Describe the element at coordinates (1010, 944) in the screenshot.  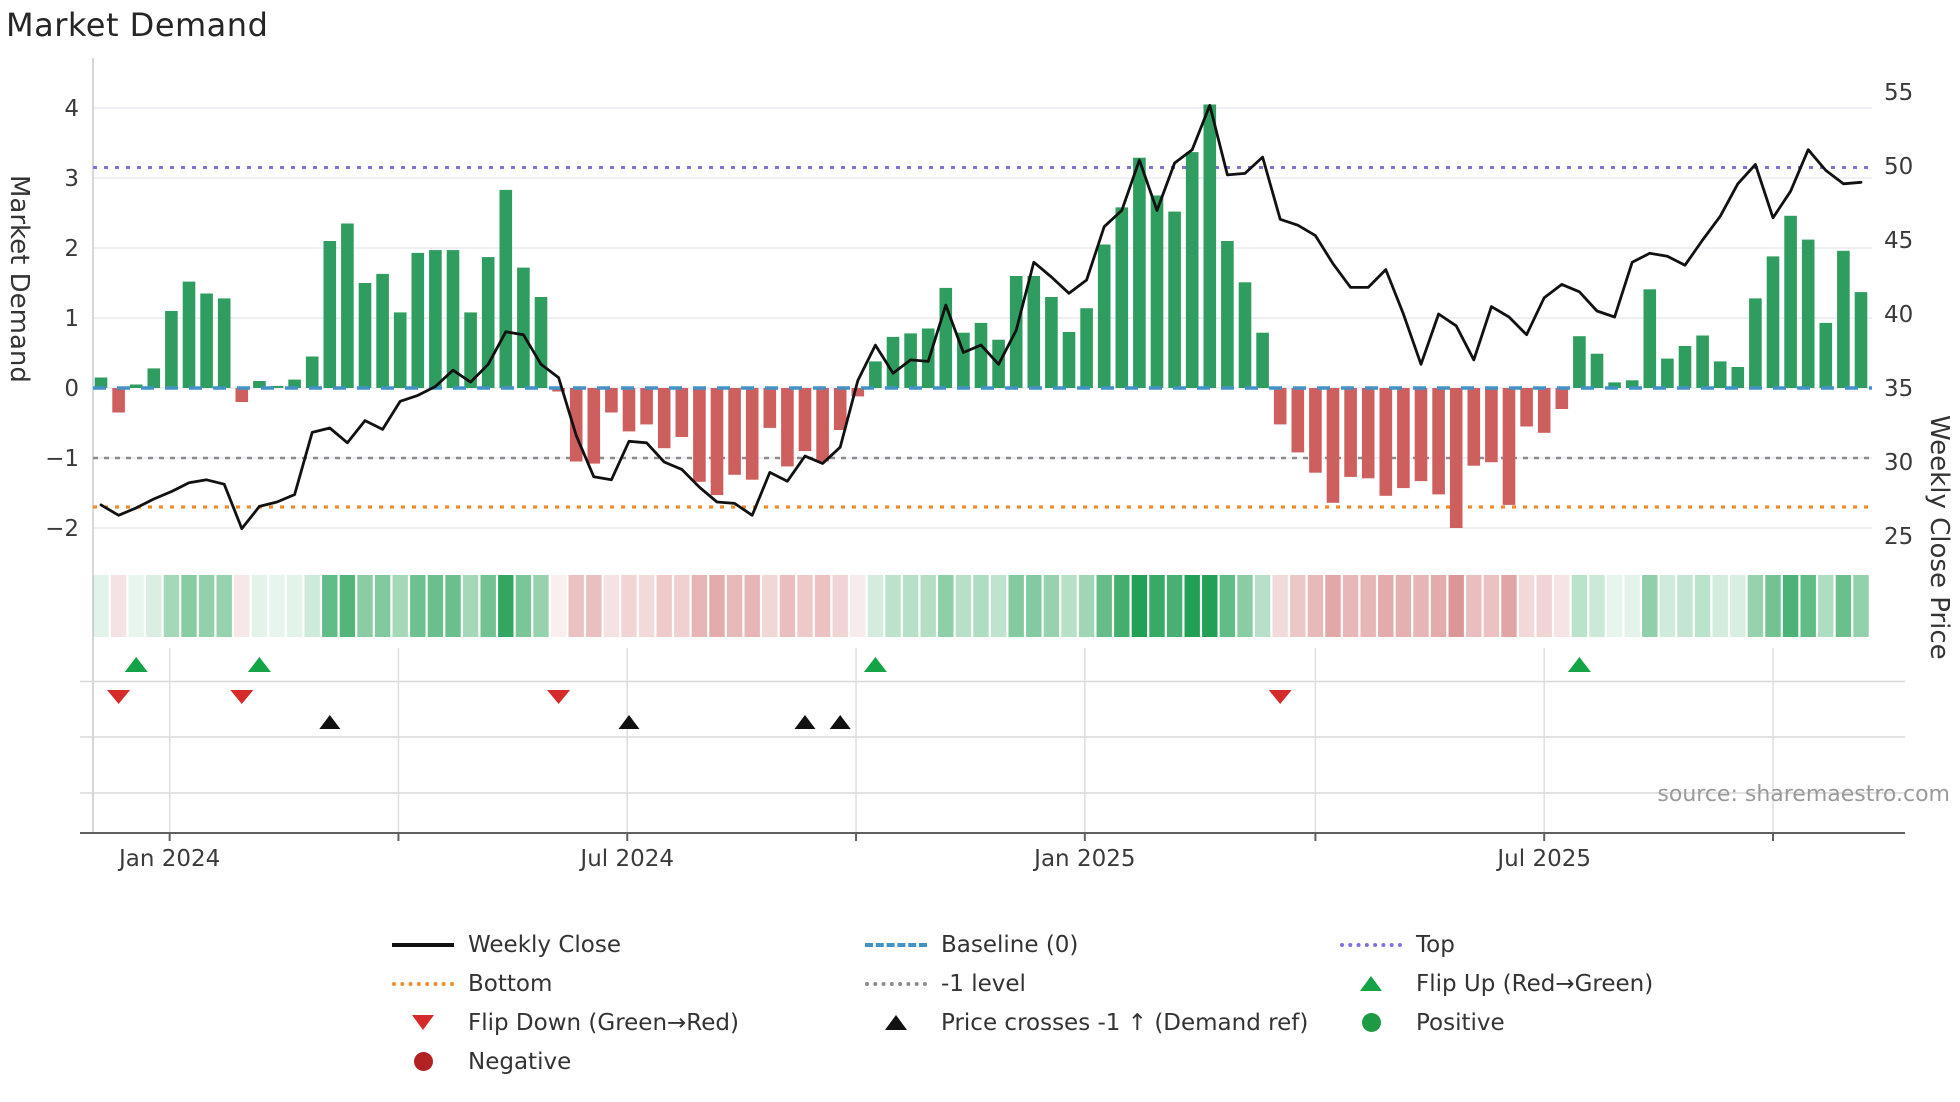
I see `legend-label: Baseline (0)` at that location.